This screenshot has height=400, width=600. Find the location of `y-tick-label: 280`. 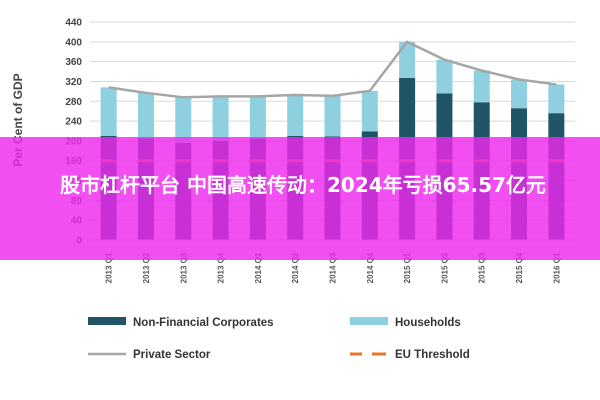

y-tick-label: 280 is located at coordinates (73, 102).